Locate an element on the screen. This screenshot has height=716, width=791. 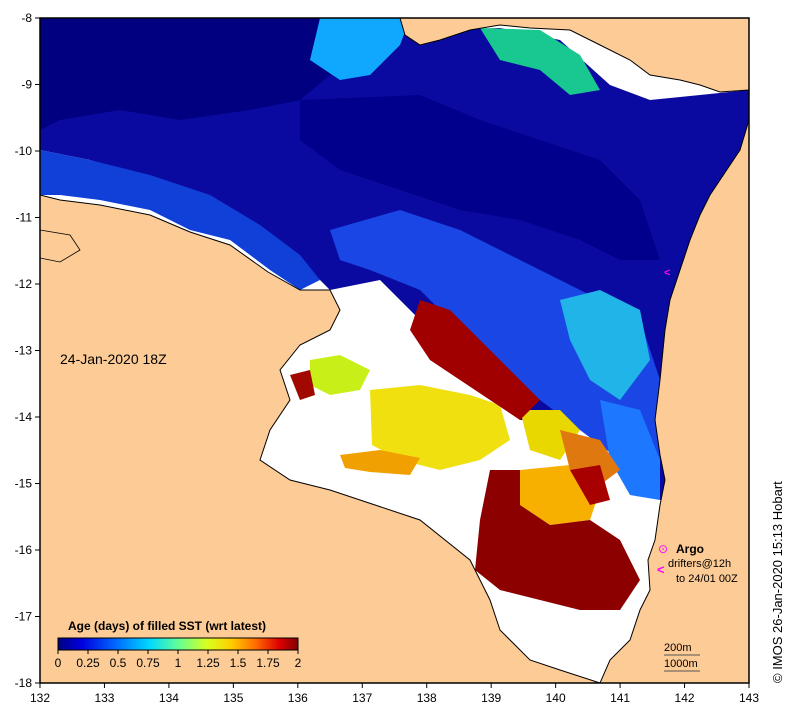
drifters-label-2: to 24/01 00Z is located at coordinates (707, 579).